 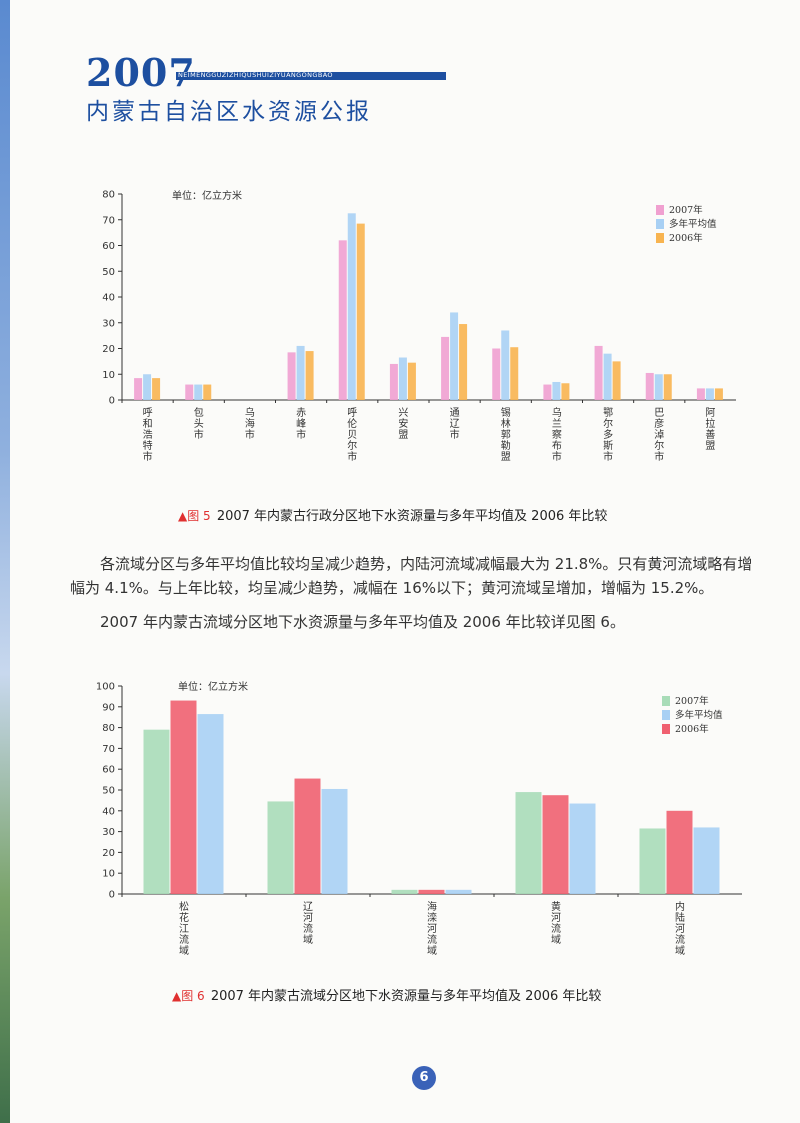 What do you see at coordinates (188, 996) in the screenshot?
I see `figure6-caption-prefix: ▲图 6` at bounding box center [188, 996].